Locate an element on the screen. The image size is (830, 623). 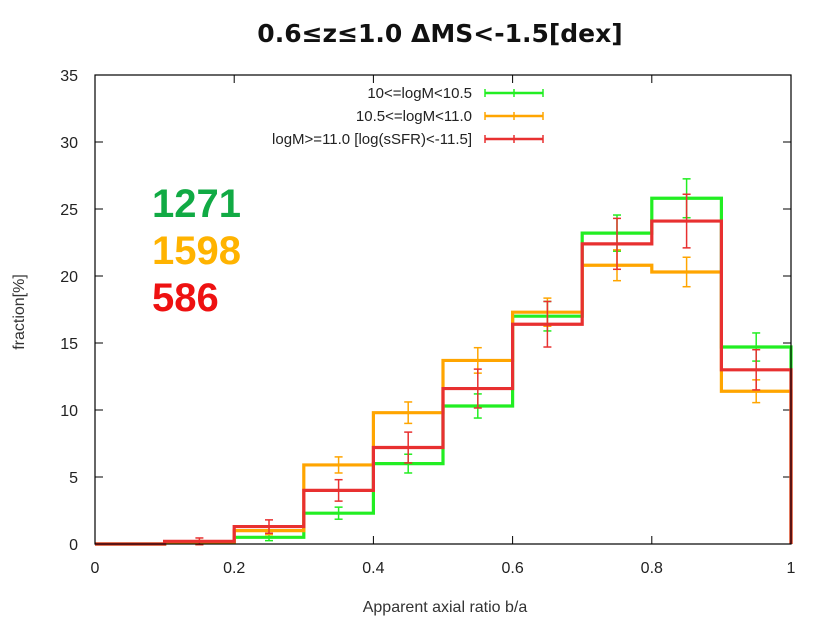
legend-item: 10<=logM<10.5 is located at coordinates (455, 93).